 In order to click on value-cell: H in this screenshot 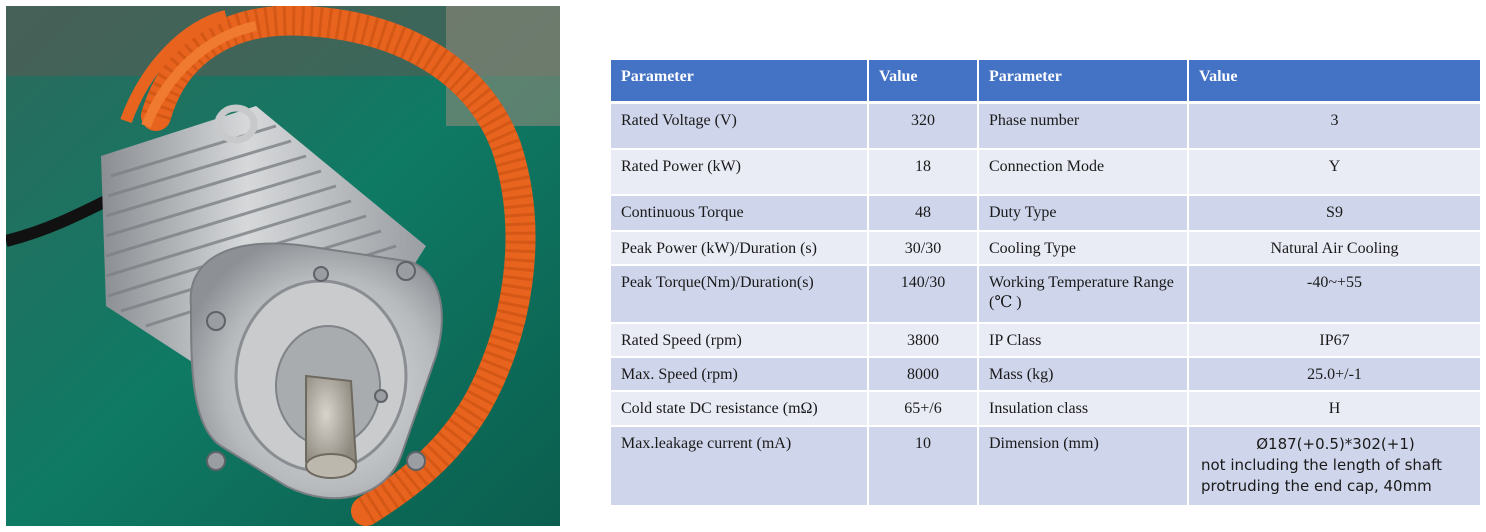, I will do `click(1334, 409)`.